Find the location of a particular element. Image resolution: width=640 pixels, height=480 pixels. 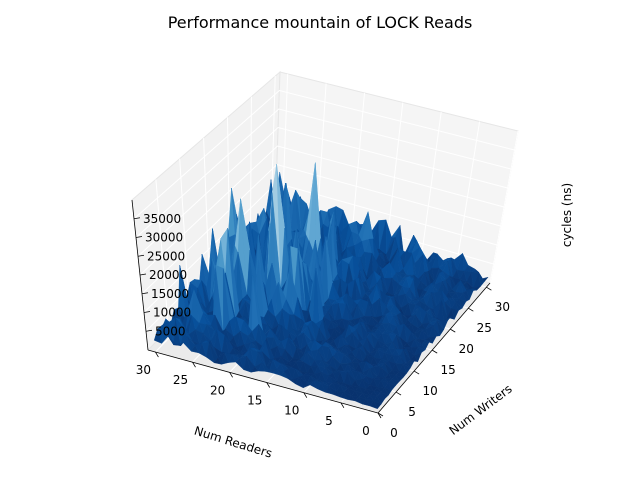

z-tick-label: 5000 is located at coordinates (170, 331).